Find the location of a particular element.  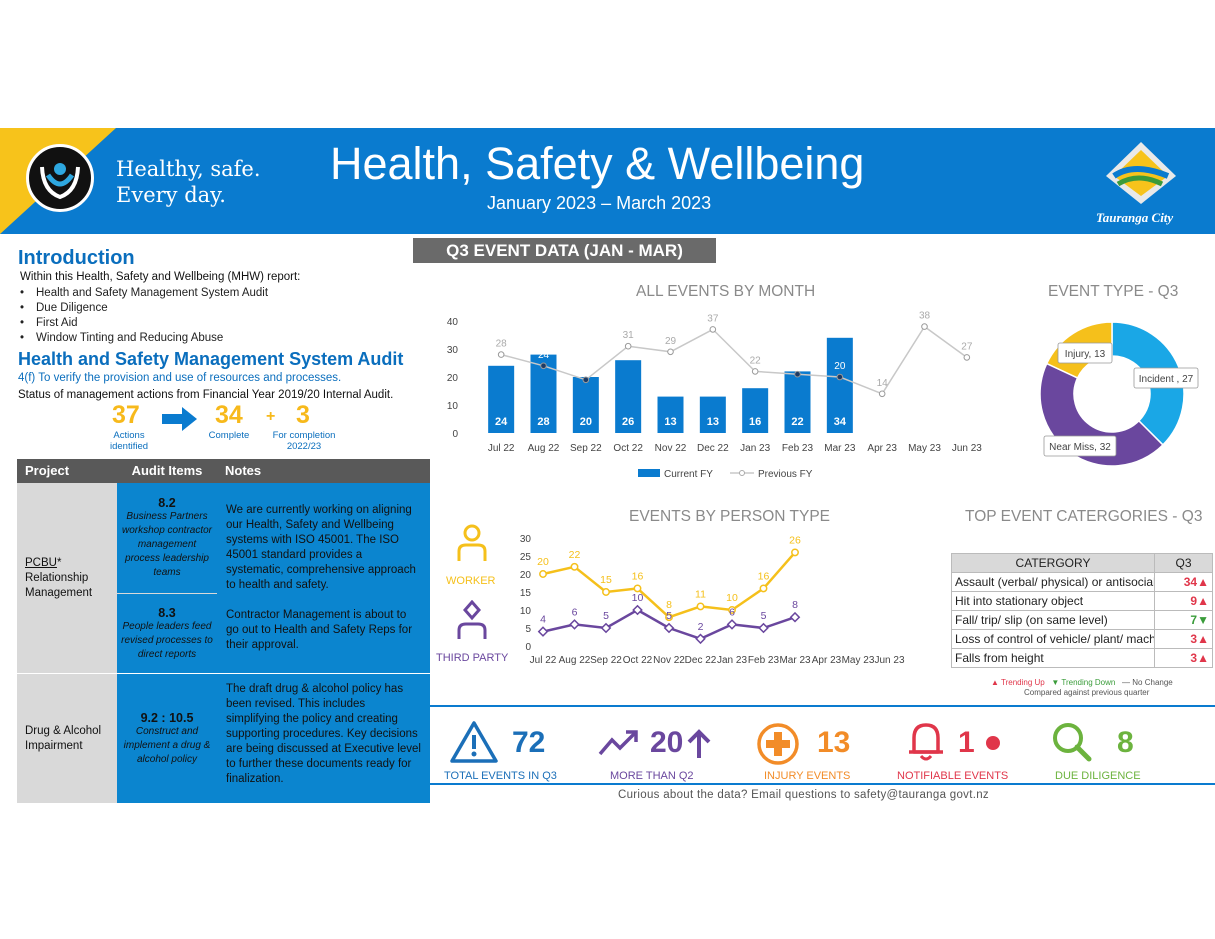

complete-label: Complete is located at coordinates (229, 435).